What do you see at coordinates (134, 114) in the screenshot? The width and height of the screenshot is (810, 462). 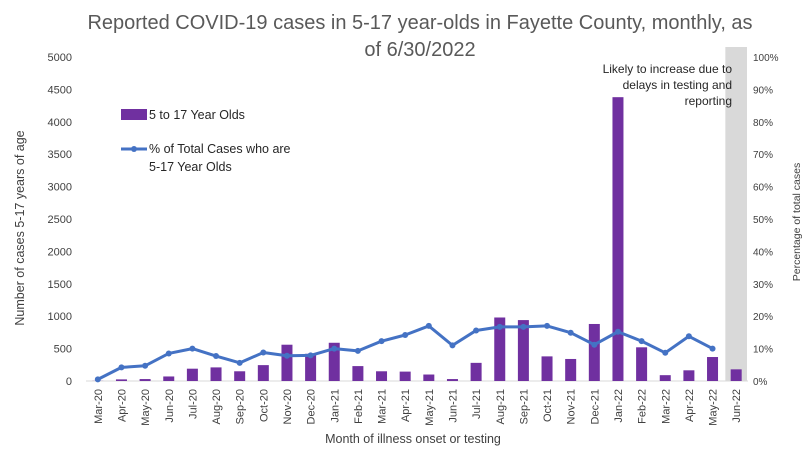 I see `legend-swatch-bars` at bounding box center [134, 114].